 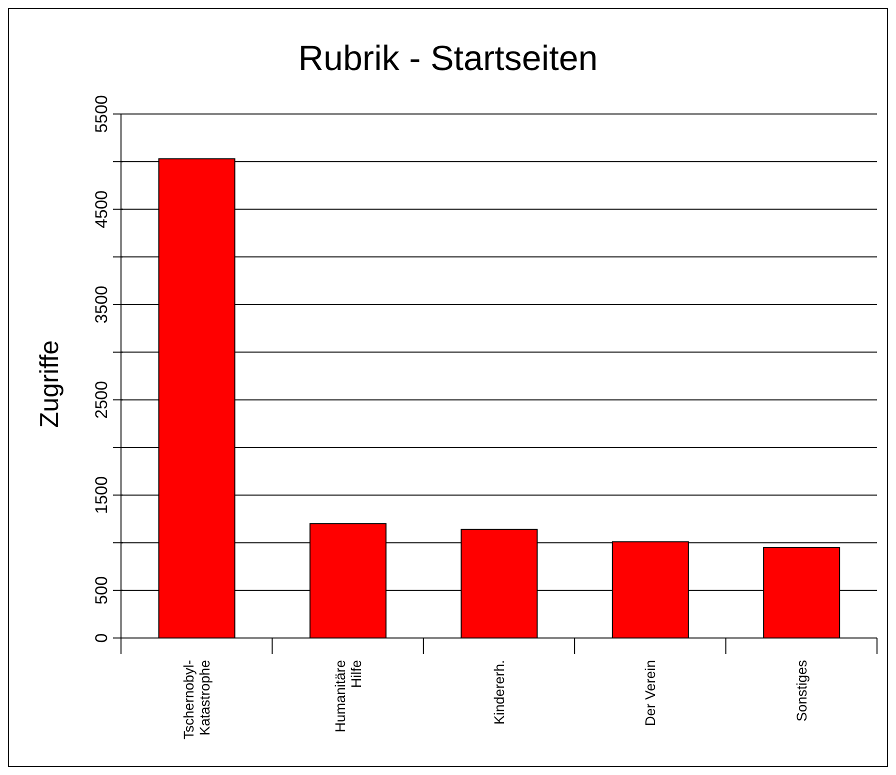 I want to click on y-tick-label: 3500, so click(x=101, y=305).